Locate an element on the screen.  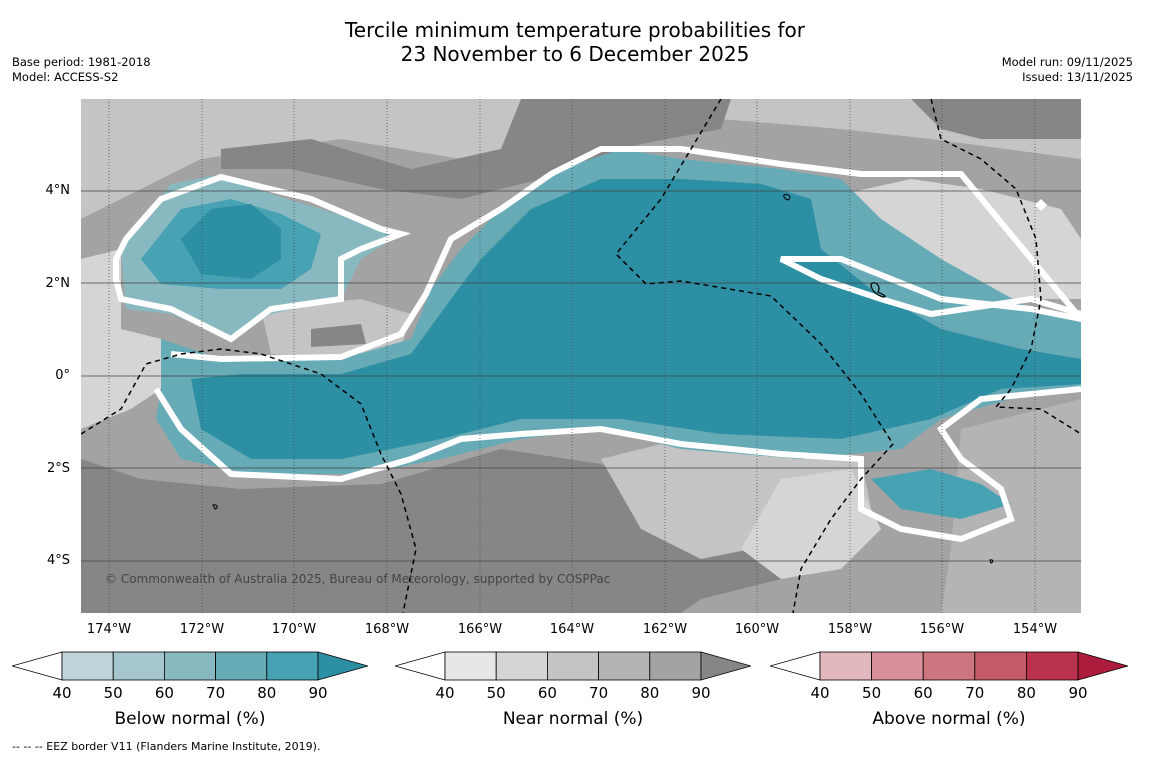
island-south-east is located at coordinates (991, 561).